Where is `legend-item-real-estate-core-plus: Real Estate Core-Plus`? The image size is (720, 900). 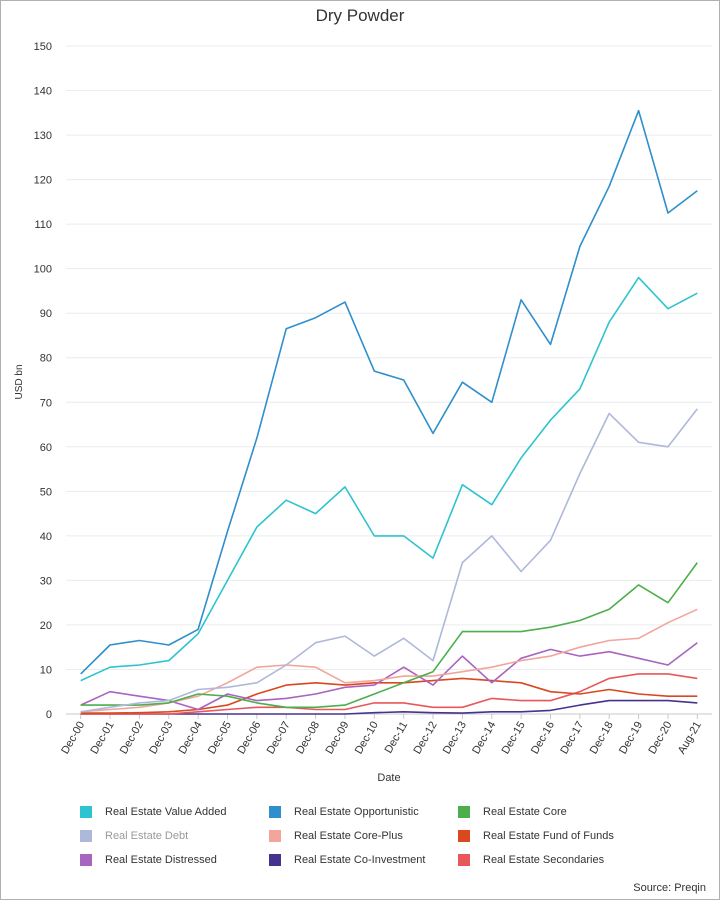
legend-item-real-estate-core-plus: Real Estate Core-Plus is located at coordinates (336, 836).